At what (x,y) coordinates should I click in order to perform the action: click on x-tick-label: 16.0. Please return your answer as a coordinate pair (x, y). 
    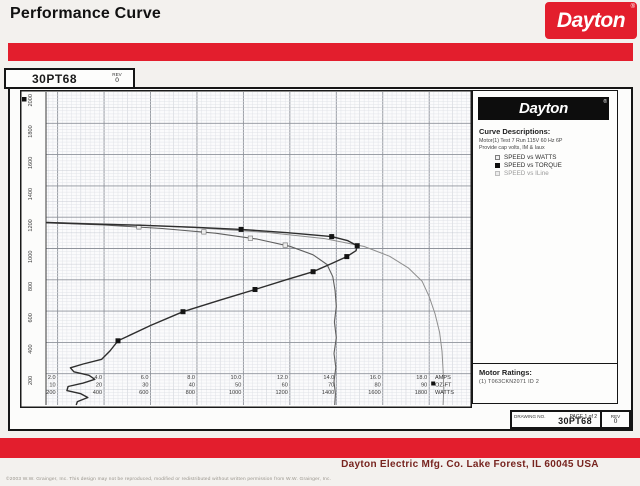
    Looking at the image, I should click on (375, 378).